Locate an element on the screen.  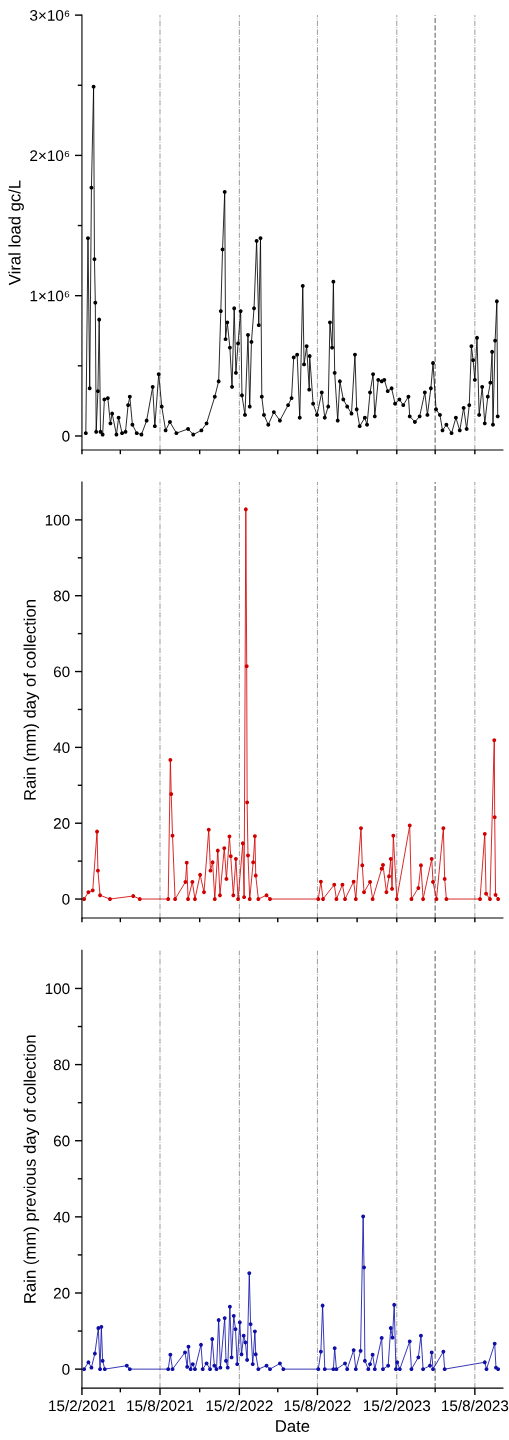
x-tick-label: 15/8/2023 is located at coordinates (475, 1405).